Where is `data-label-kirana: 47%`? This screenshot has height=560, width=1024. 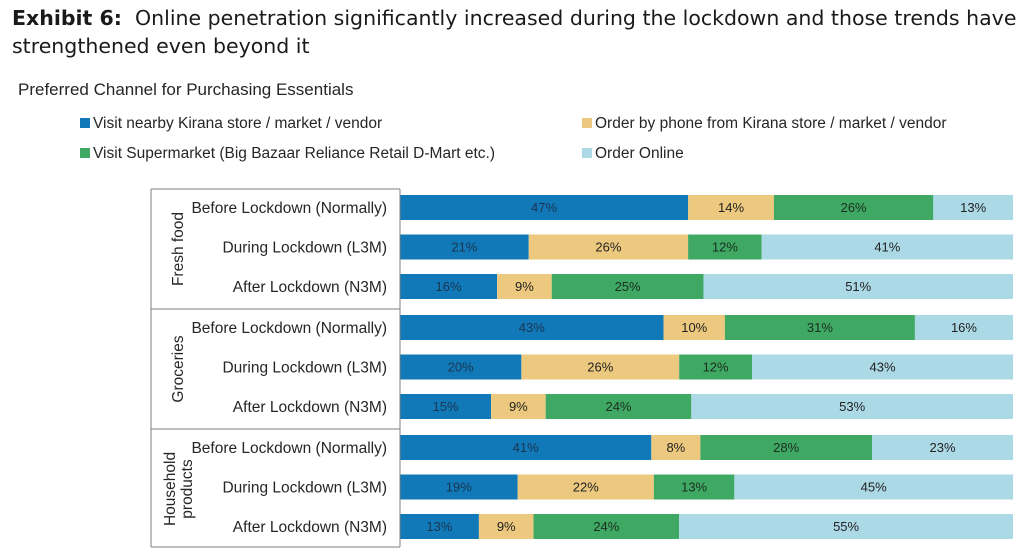 data-label-kirana: 47% is located at coordinates (544, 207).